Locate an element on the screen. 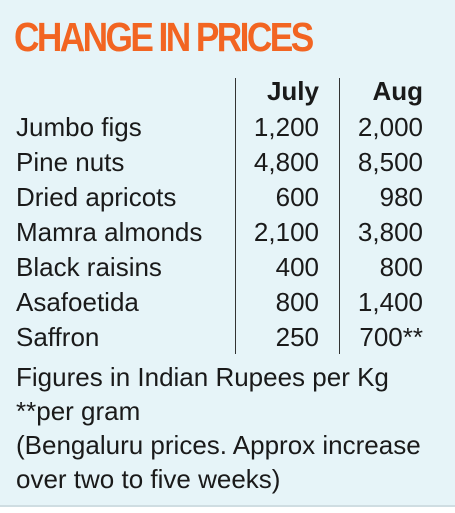  july-price: 600 is located at coordinates (297, 197).